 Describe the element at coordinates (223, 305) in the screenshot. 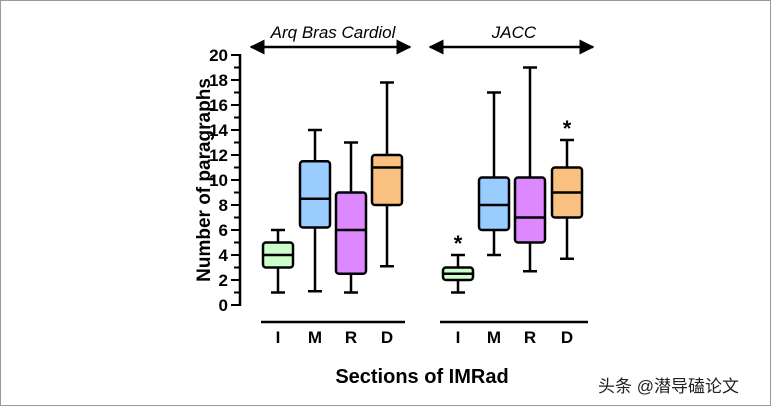

I see `y-tick-label: 0` at that location.